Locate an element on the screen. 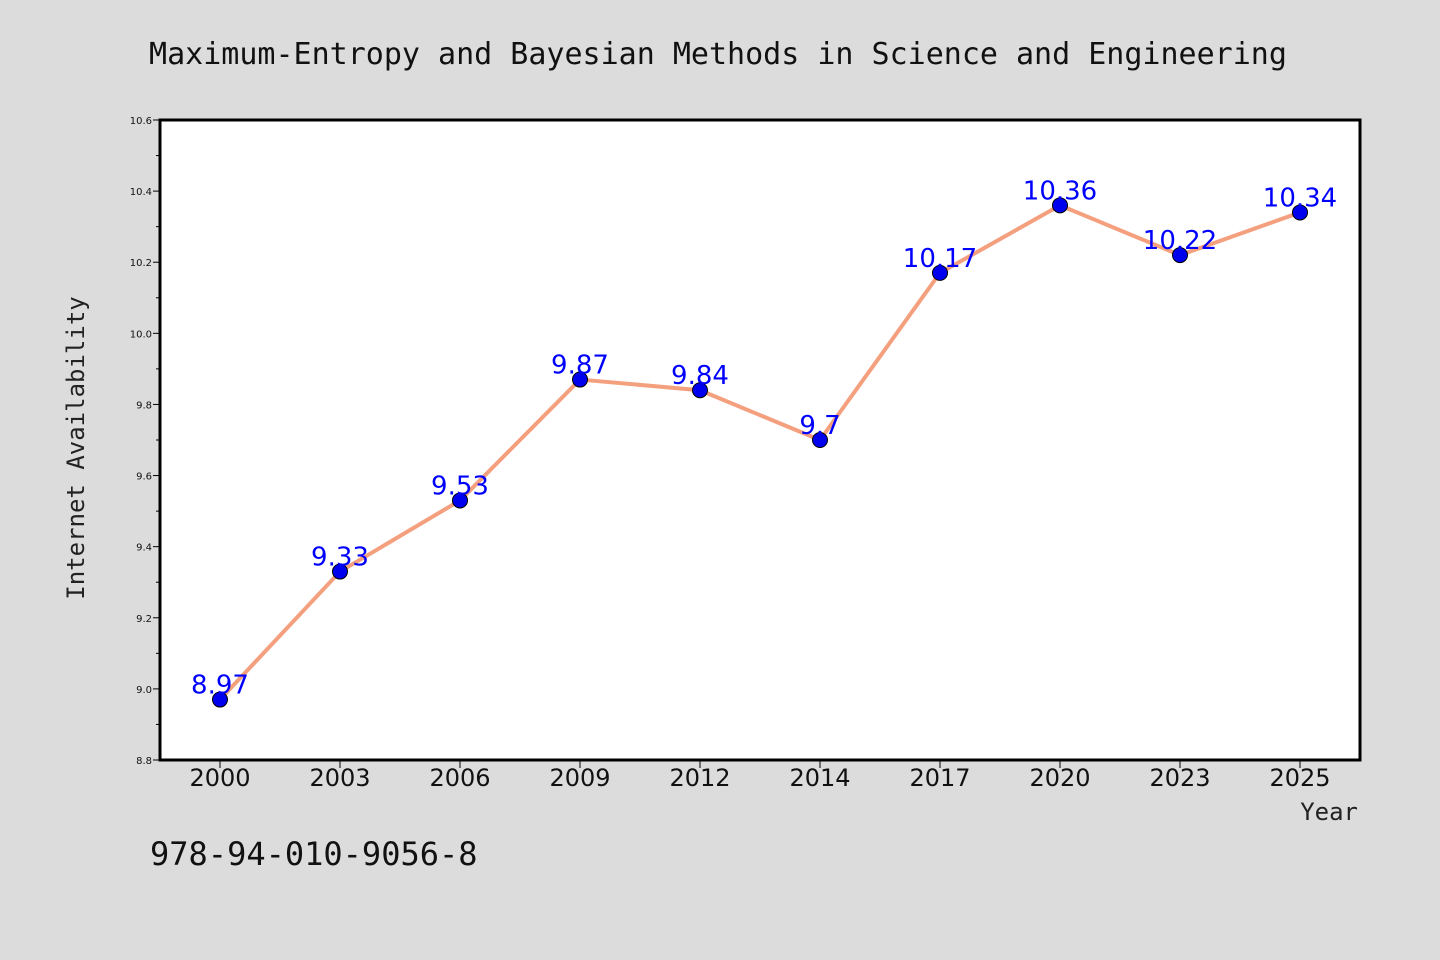 This screenshot has height=960, width=1440. x-tick-label: 2020 is located at coordinates (1059, 778).